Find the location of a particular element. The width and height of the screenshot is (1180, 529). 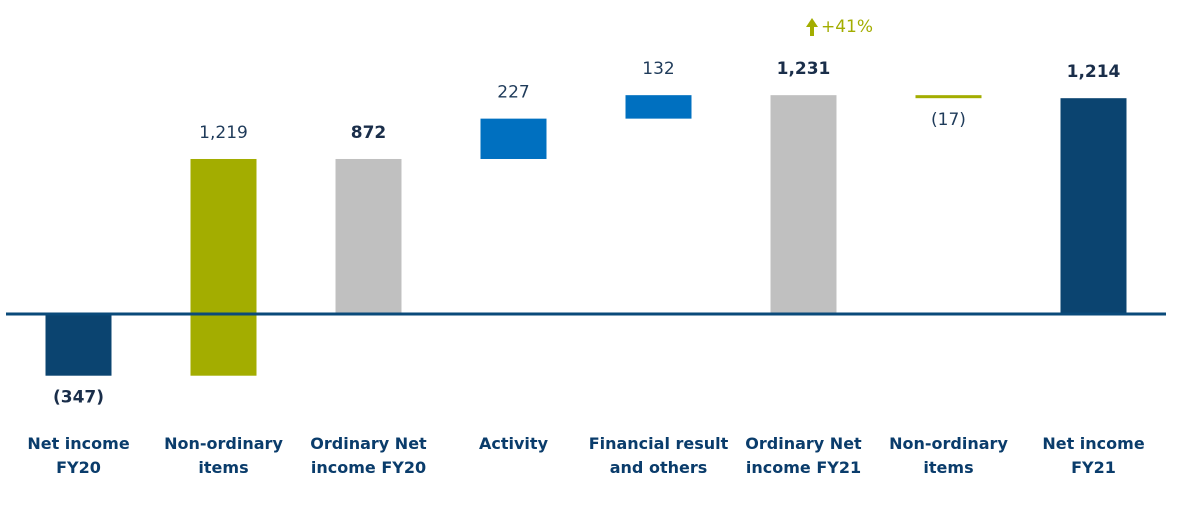

up-arrow is located at coordinates (812, 27).